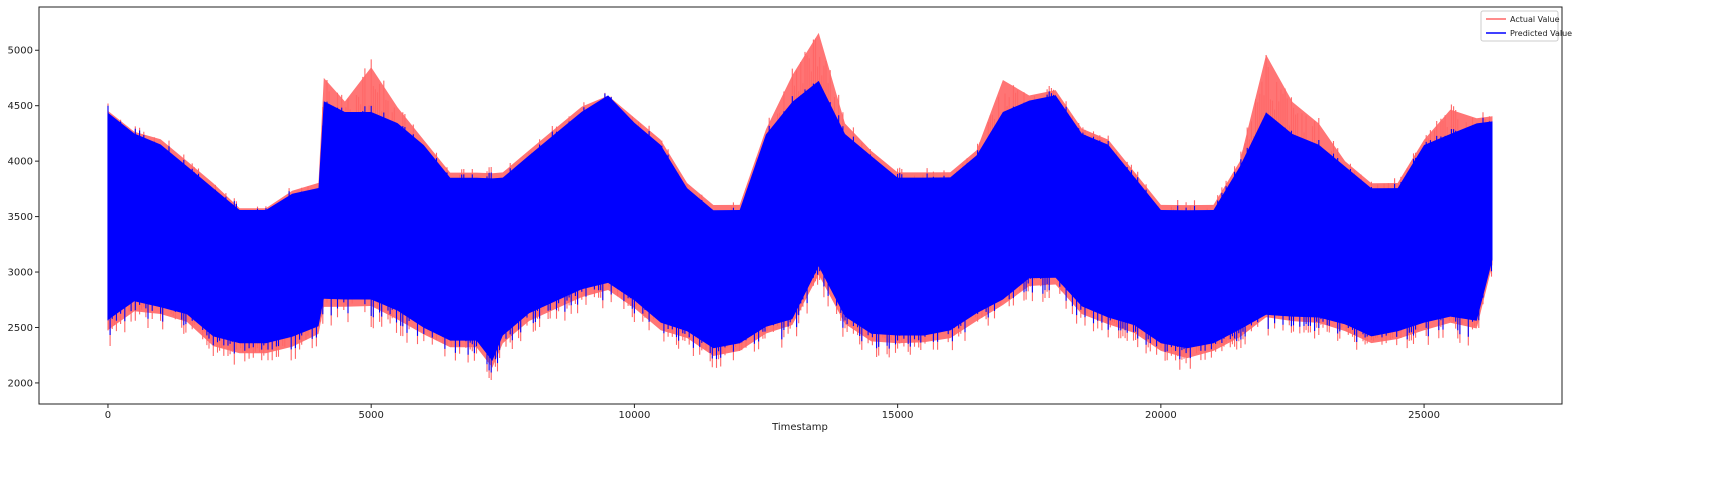  What do you see at coordinates (20, 217) in the screenshot?
I see `y-tick-label: 3500` at bounding box center [20, 217].